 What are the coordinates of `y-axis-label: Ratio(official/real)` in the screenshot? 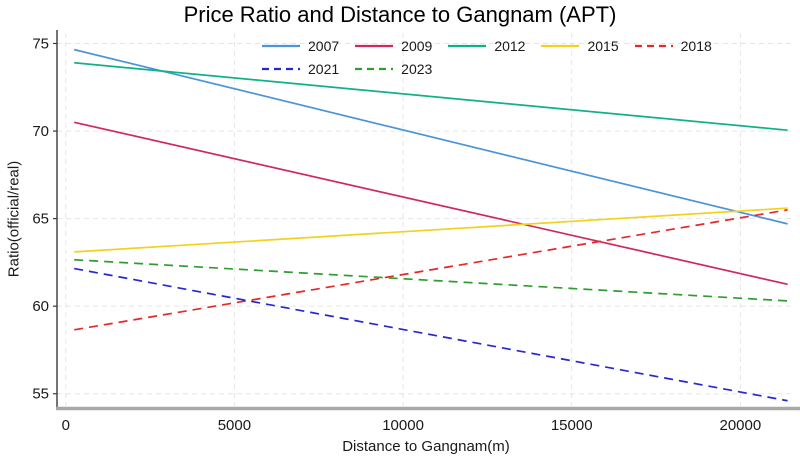 It's located at (14, 219).